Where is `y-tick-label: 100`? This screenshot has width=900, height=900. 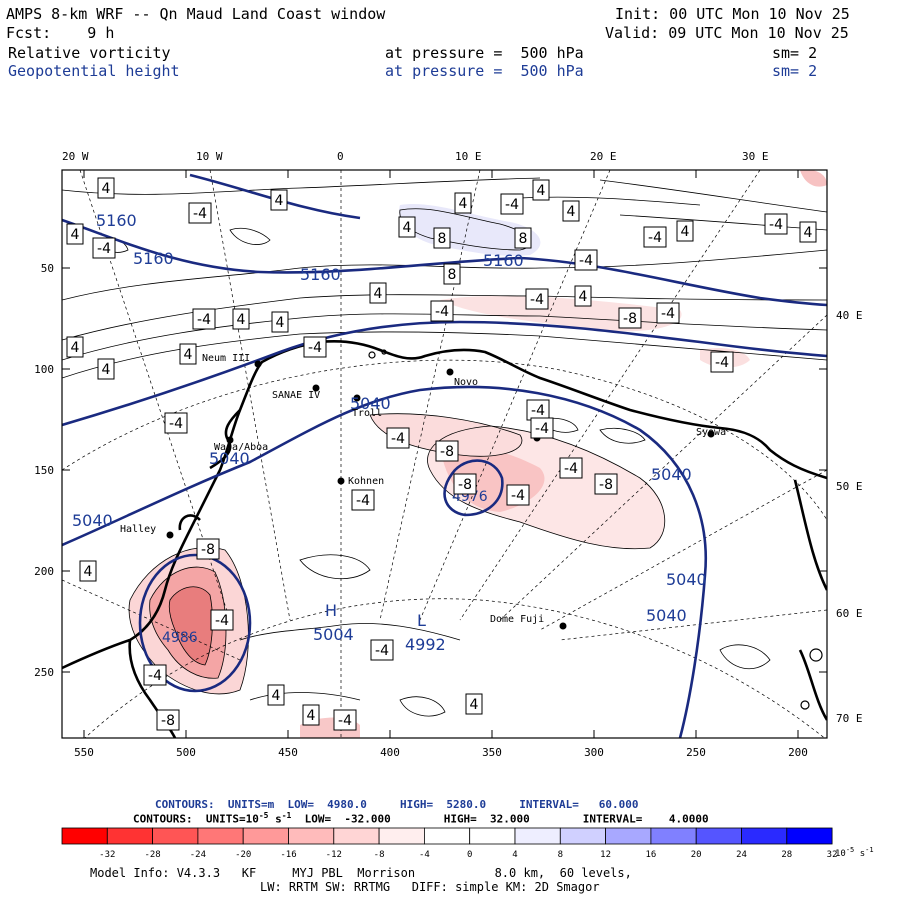
y-tick-label: 100 is located at coordinates (44, 369).